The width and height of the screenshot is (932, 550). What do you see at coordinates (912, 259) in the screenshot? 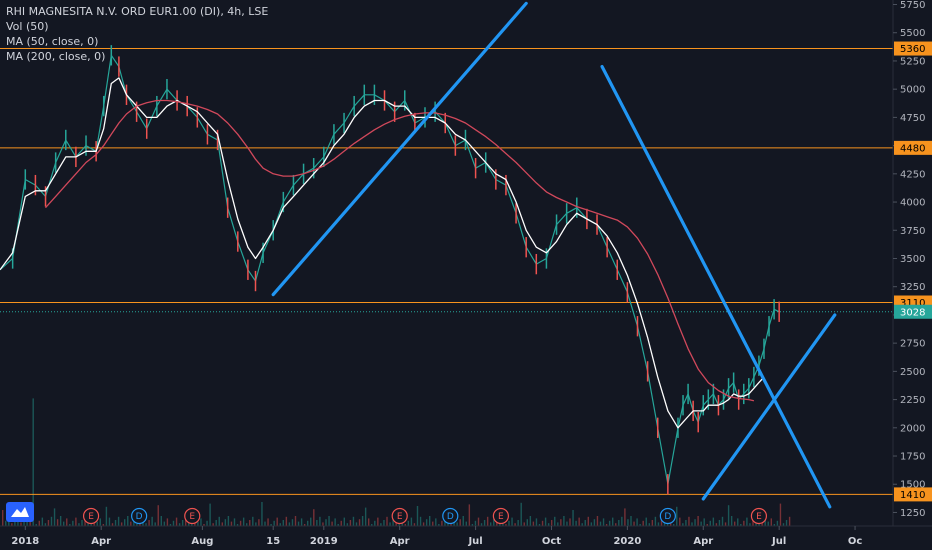
I see `price-axis-label: 3500` at bounding box center [912, 259].